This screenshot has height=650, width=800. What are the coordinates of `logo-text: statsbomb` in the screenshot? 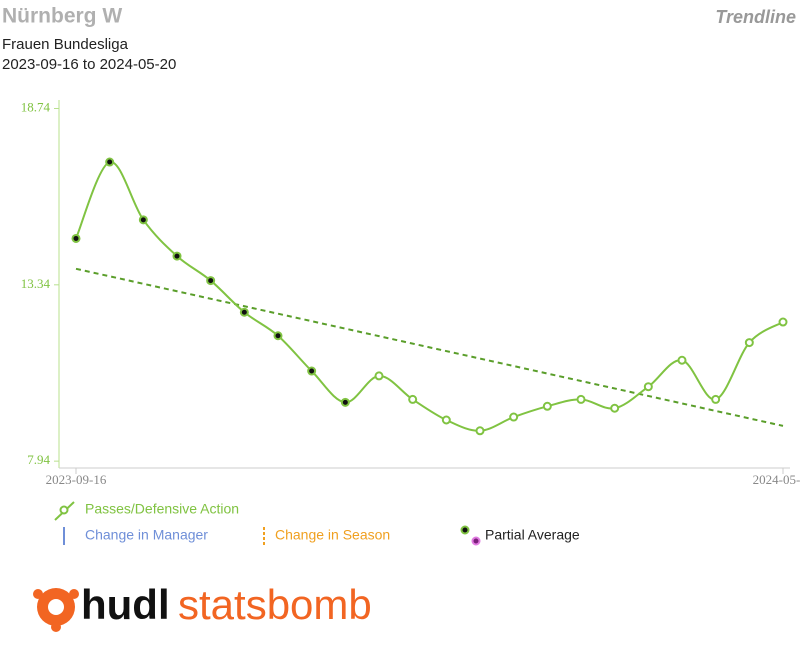 It's located at (275, 604).